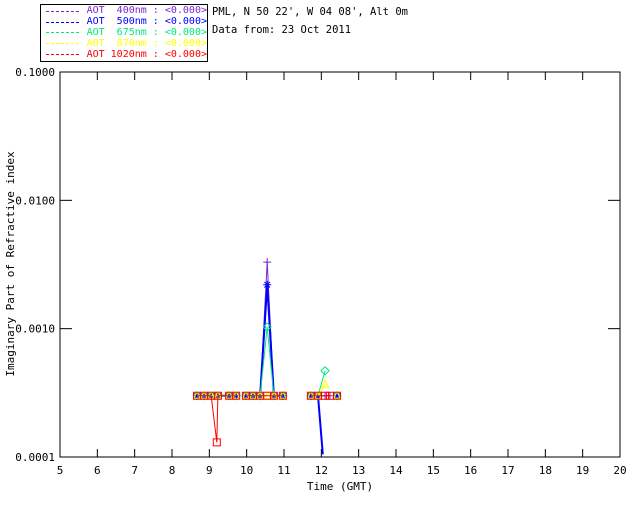  Describe the element at coordinates (146, 11) in the screenshot. I see `legend-label-400nm: AOT 400nm : <0.000>` at that location.